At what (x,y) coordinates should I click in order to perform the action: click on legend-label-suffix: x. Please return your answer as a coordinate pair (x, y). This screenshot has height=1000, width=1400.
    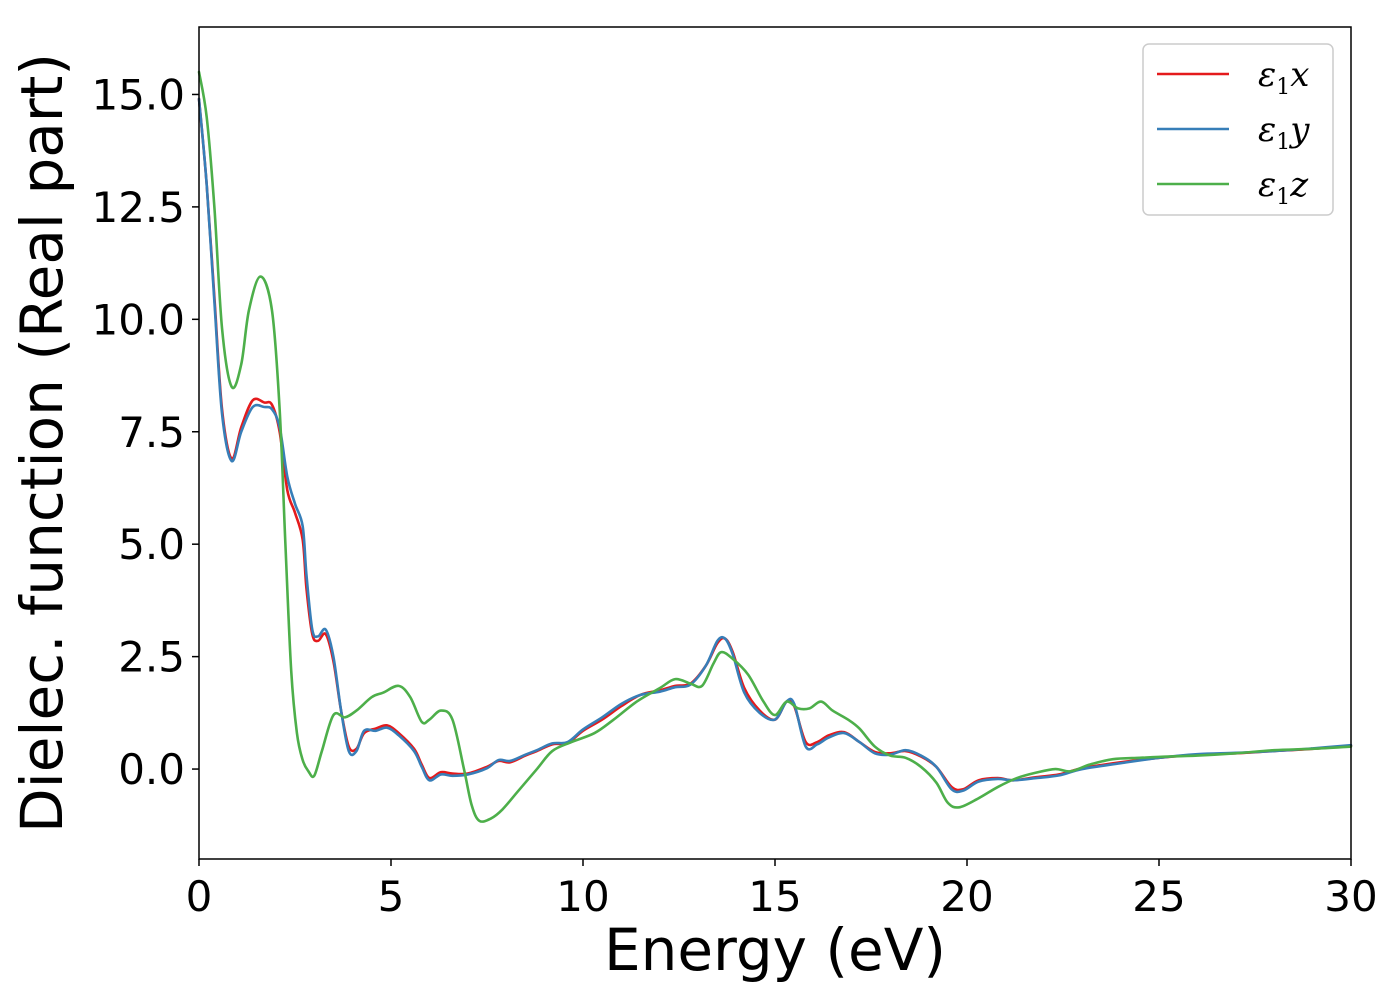
    Looking at the image, I should click on (1299, 75).